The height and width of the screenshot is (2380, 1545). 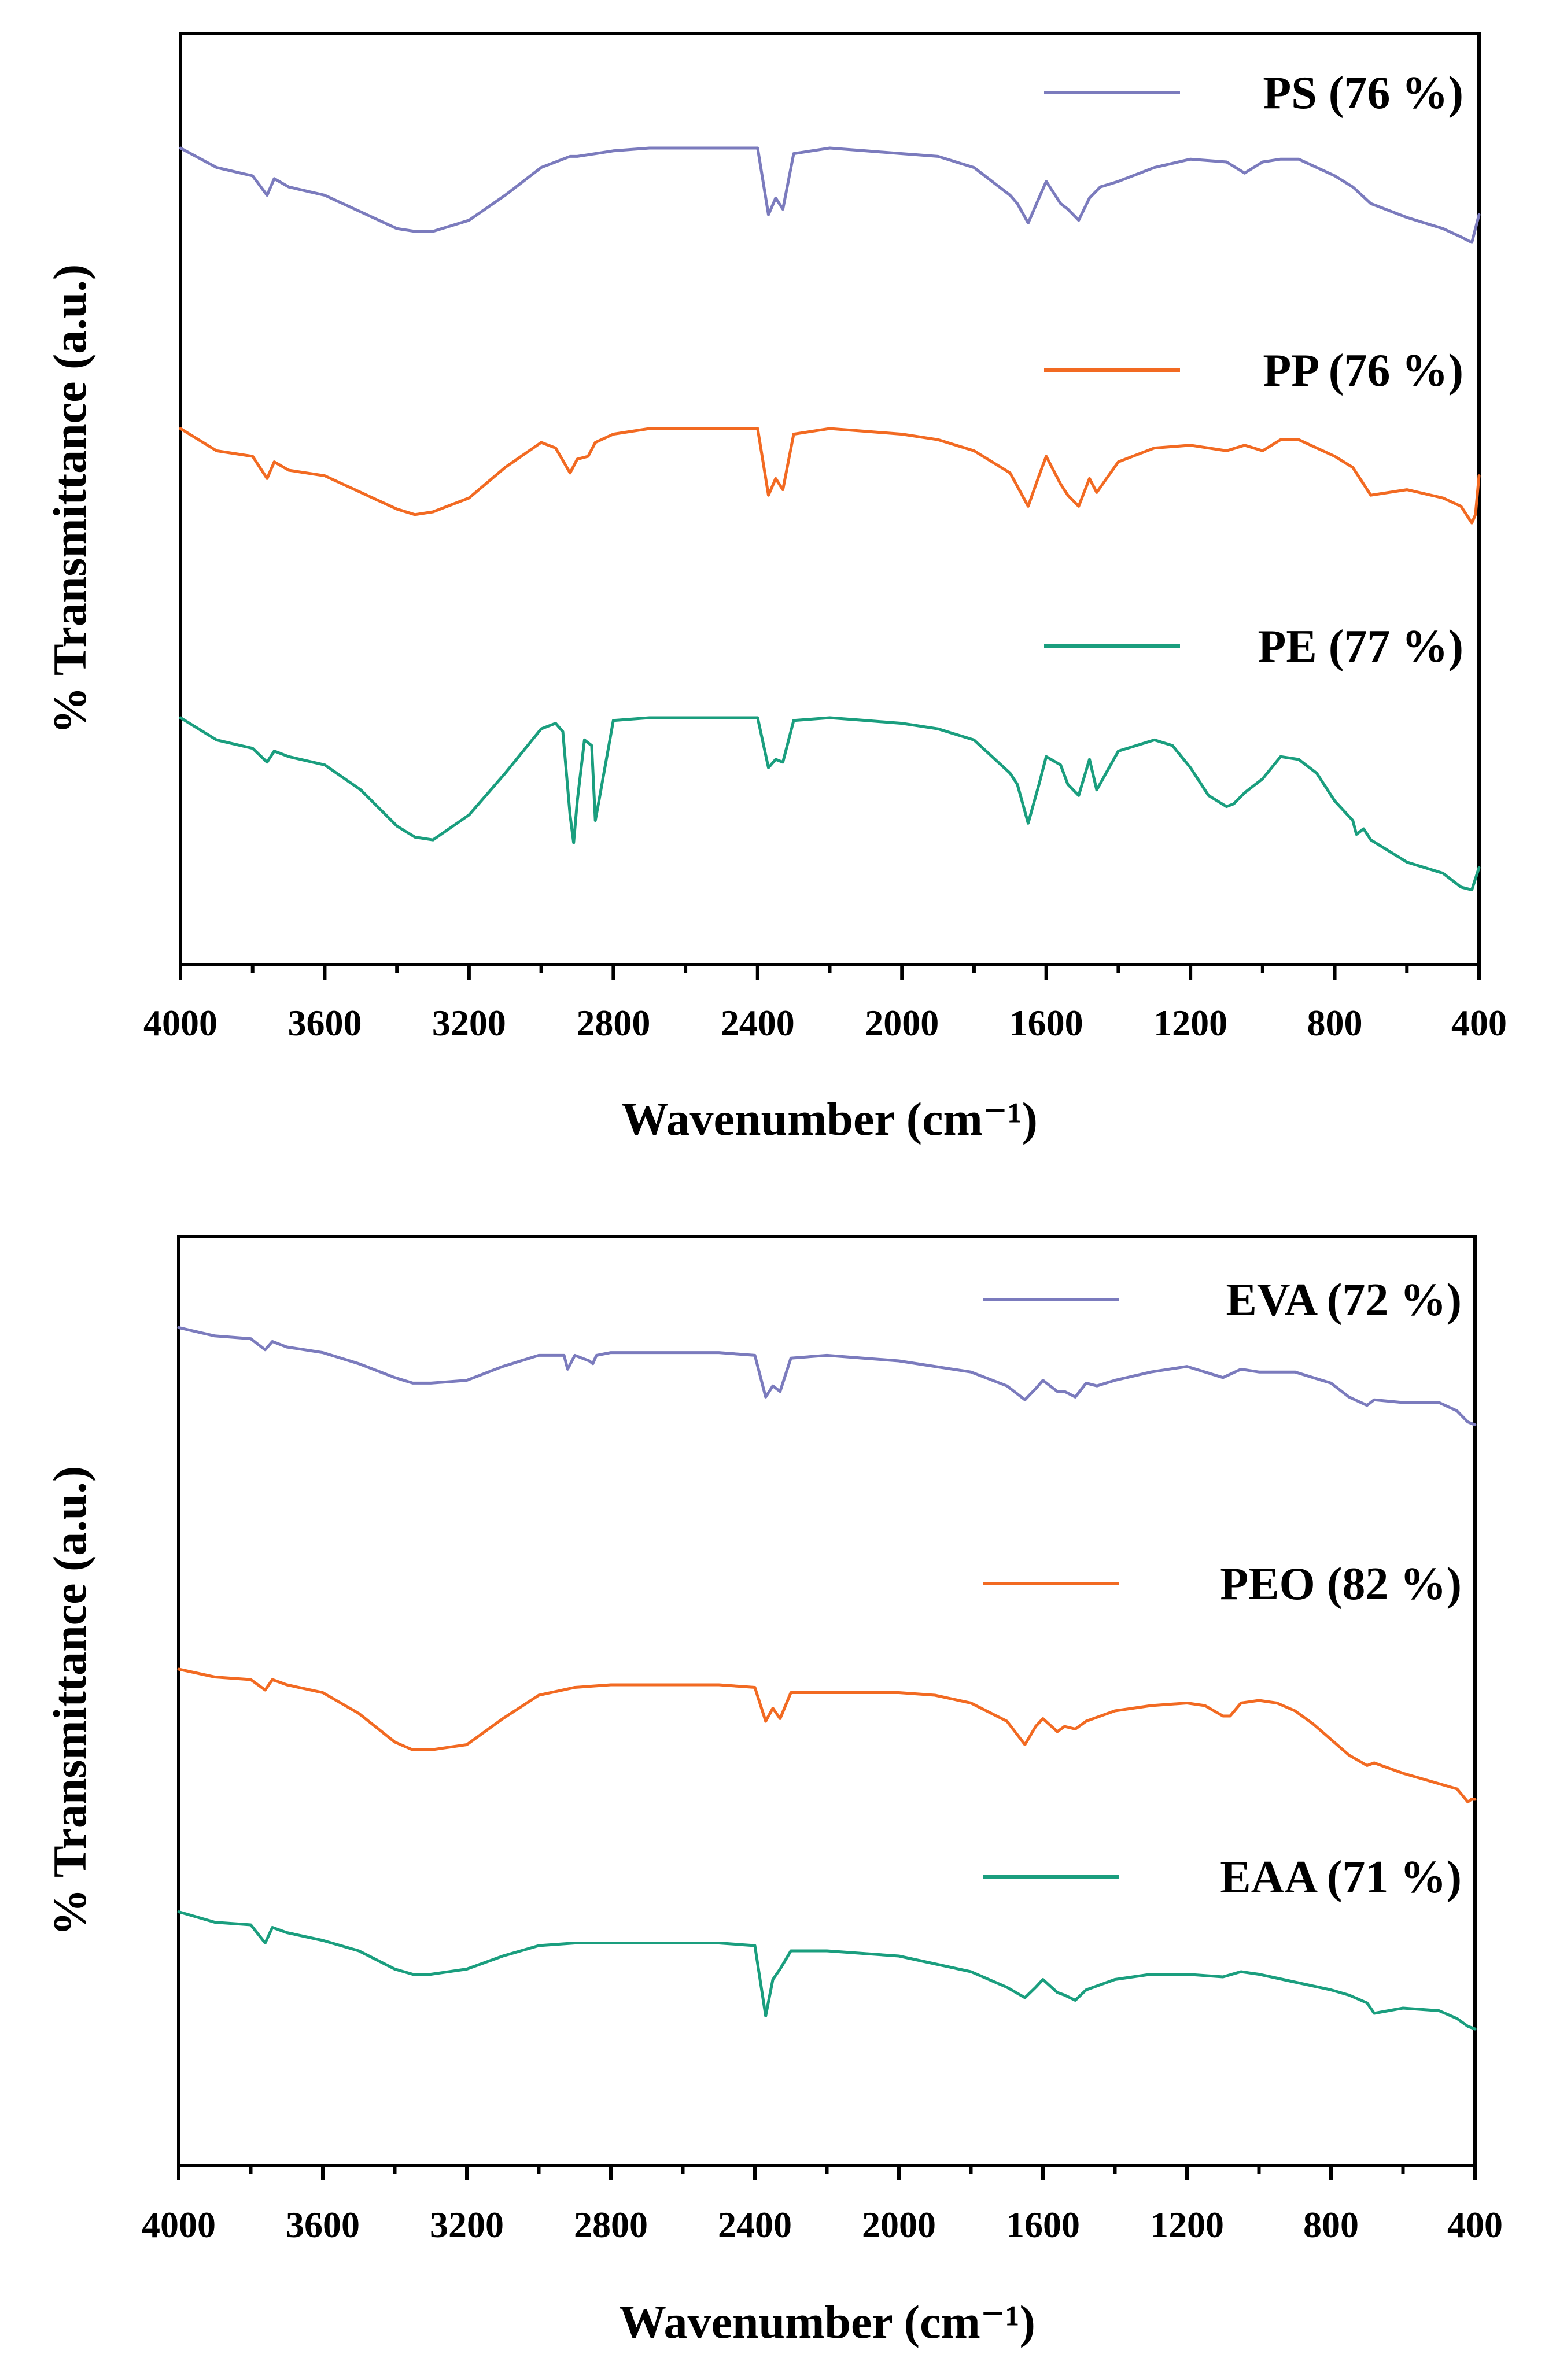 What do you see at coordinates (827, 1971) in the screenshot?
I see `series-line-eaa` at bounding box center [827, 1971].